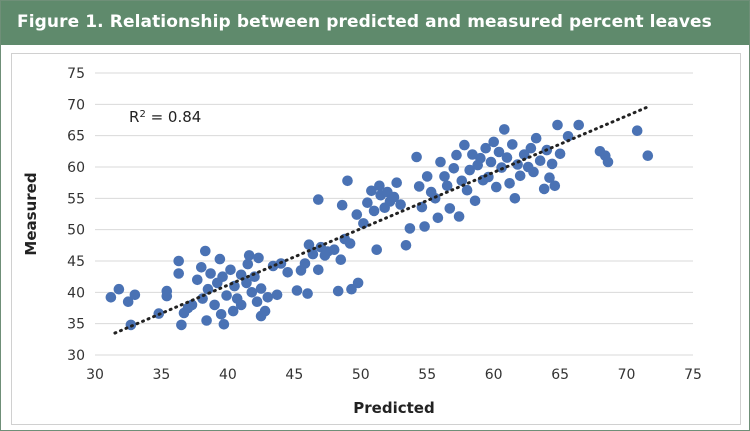 This screenshot has width=750, height=431. What do you see at coordinates (560, 375) in the screenshot?
I see `x-tick-label: 65` at bounding box center [560, 375].